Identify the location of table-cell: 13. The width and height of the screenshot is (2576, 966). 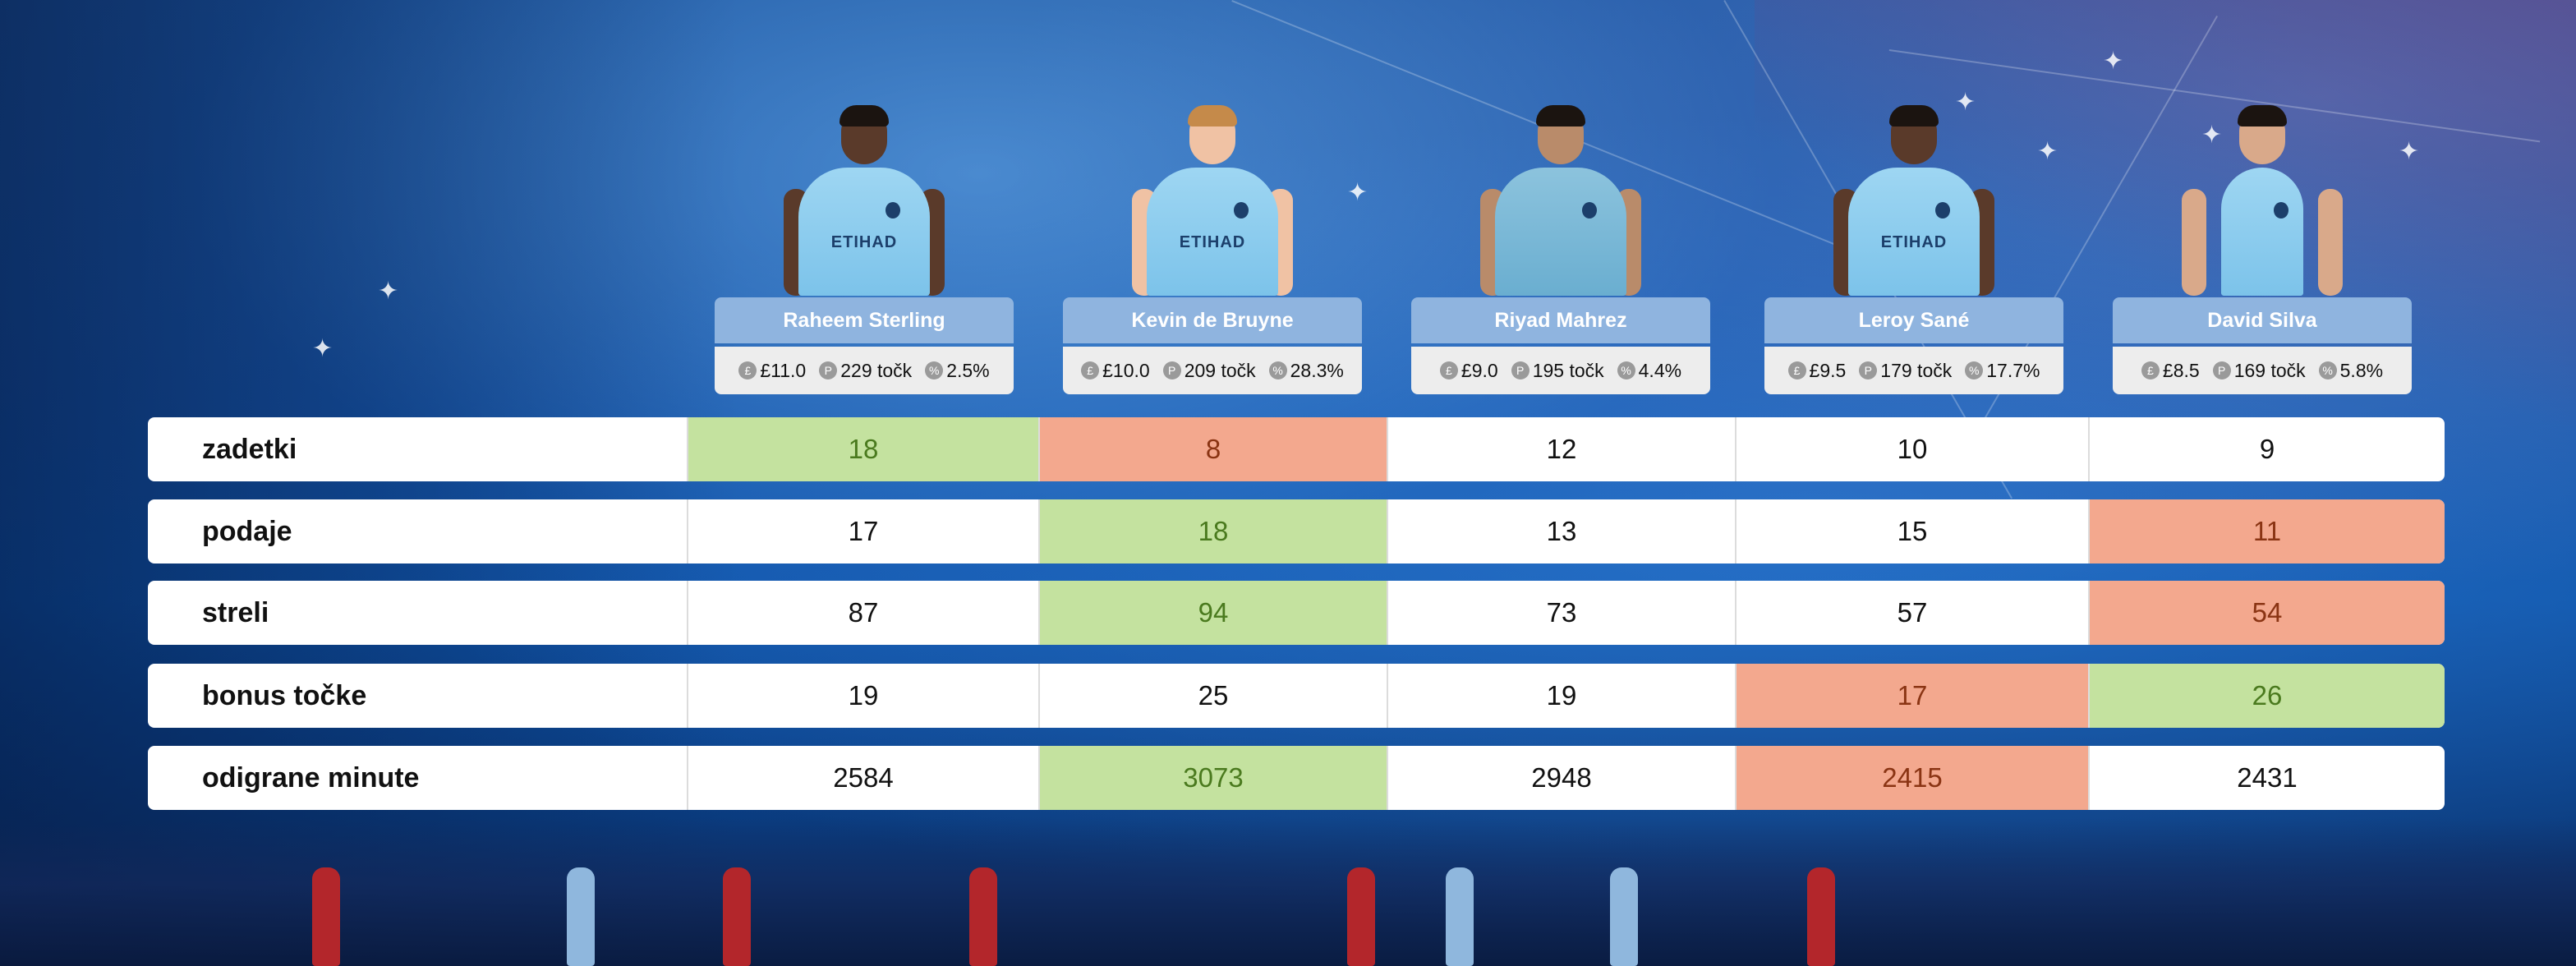
(1562, 531).